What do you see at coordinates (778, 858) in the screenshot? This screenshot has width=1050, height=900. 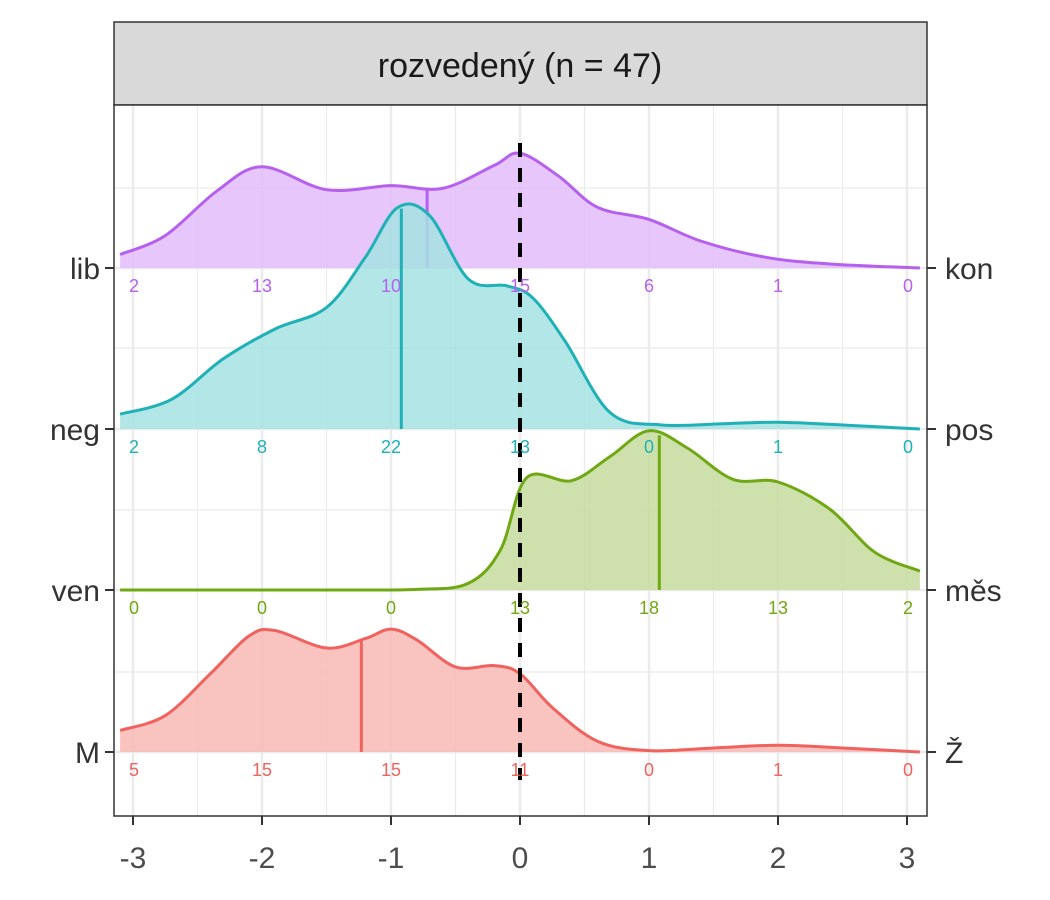 I see `x-tick-label: 2` at bounding box center [778, 858].